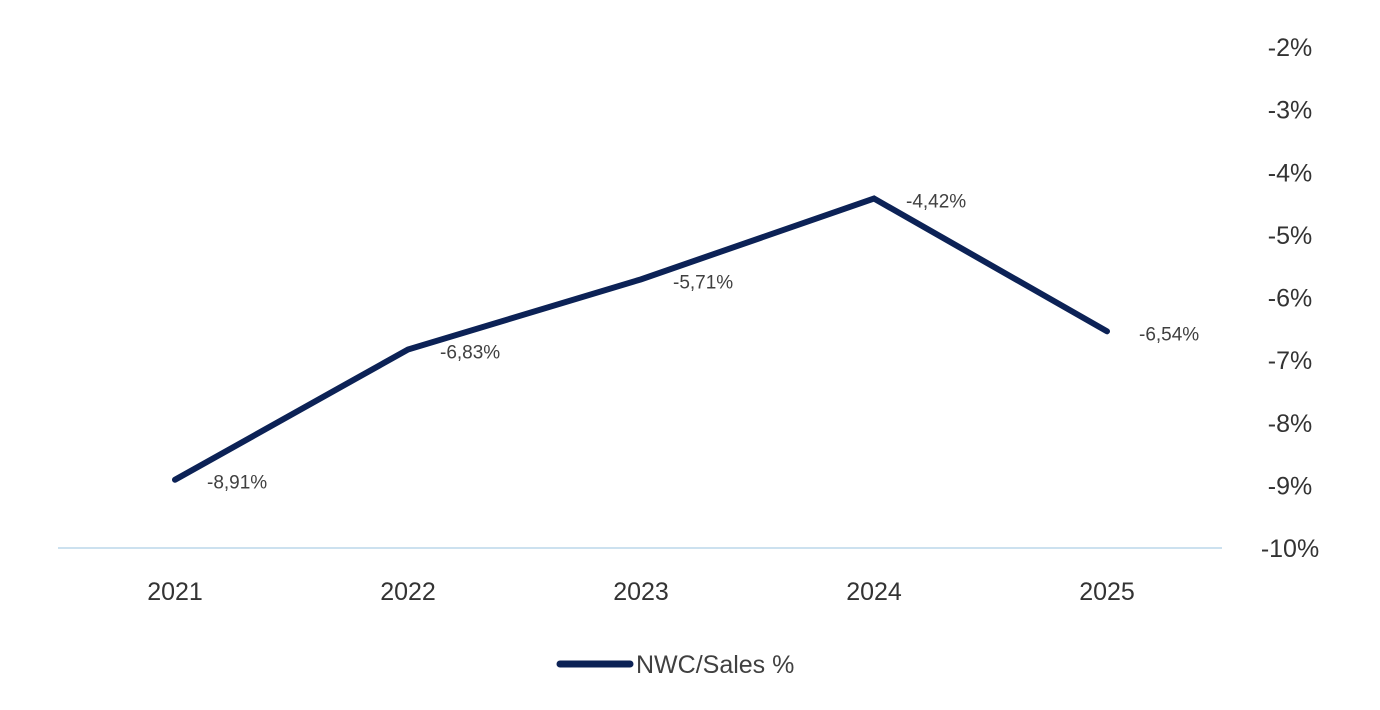 This screenshot has width=1380, height=710. Describe the element at coordinates (1290, 549) in the screenshot. I see `y-tick-label: -10%` at that location.